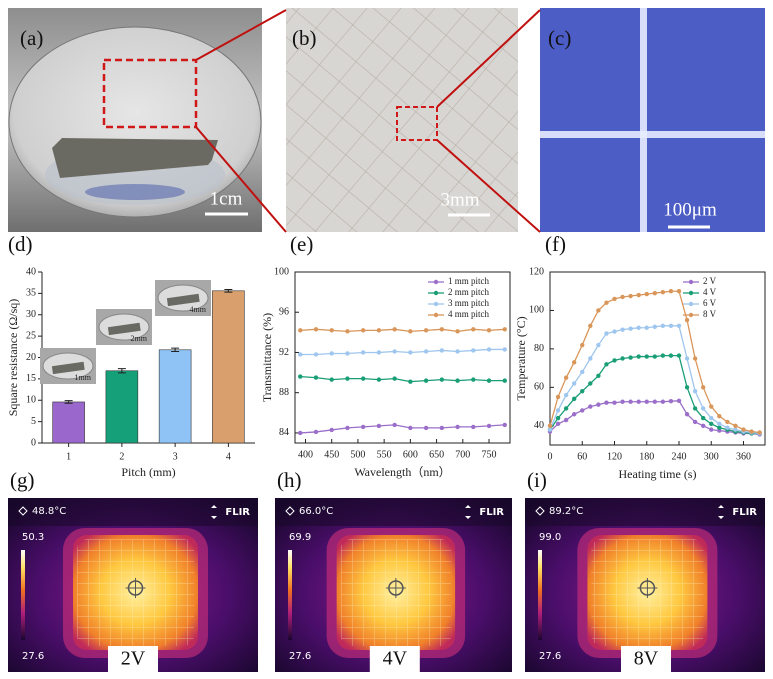  What do you see at coordinates (459, 199) in the screenshot?
I see `scale-label: 3mm` at bounding box center [459, 199].